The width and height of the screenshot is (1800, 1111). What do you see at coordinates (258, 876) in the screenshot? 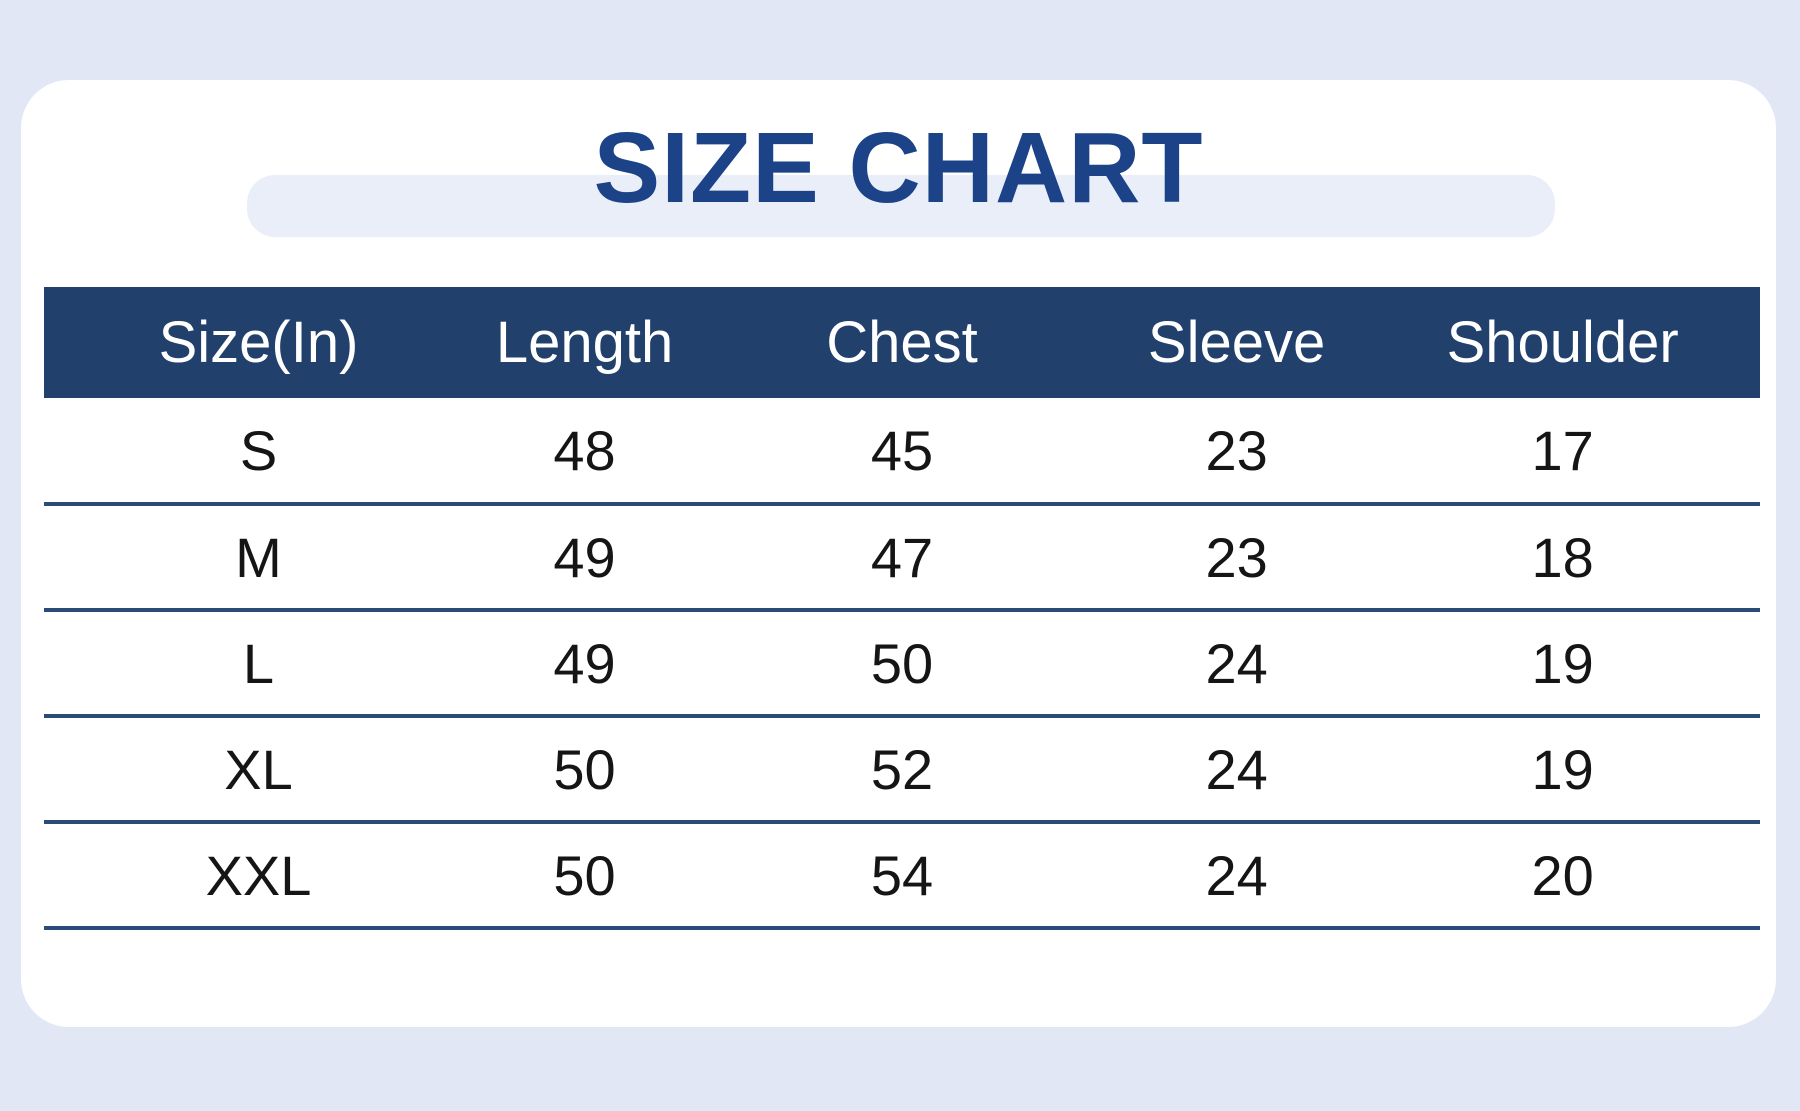
I see `cell-size: XXL` at bounding box center [258, 876].